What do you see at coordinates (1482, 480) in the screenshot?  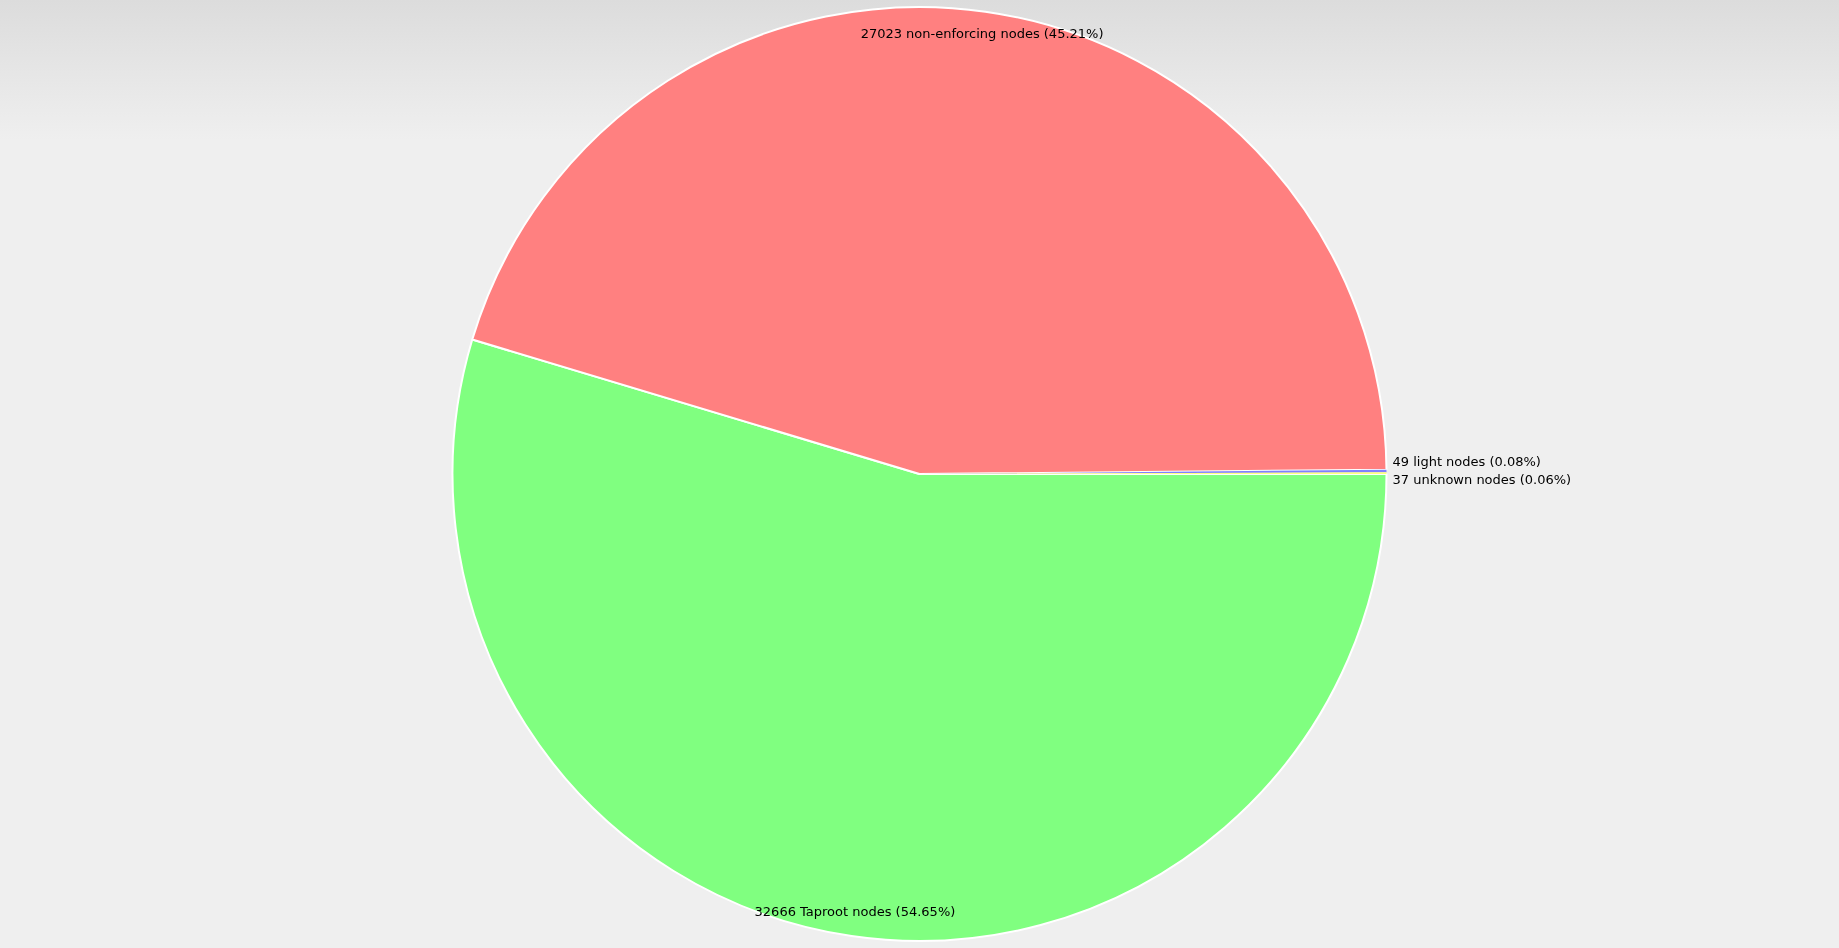 I see `slice-label: 37 unknown nodes (0.06%)` at bounding box center [1482, 480].